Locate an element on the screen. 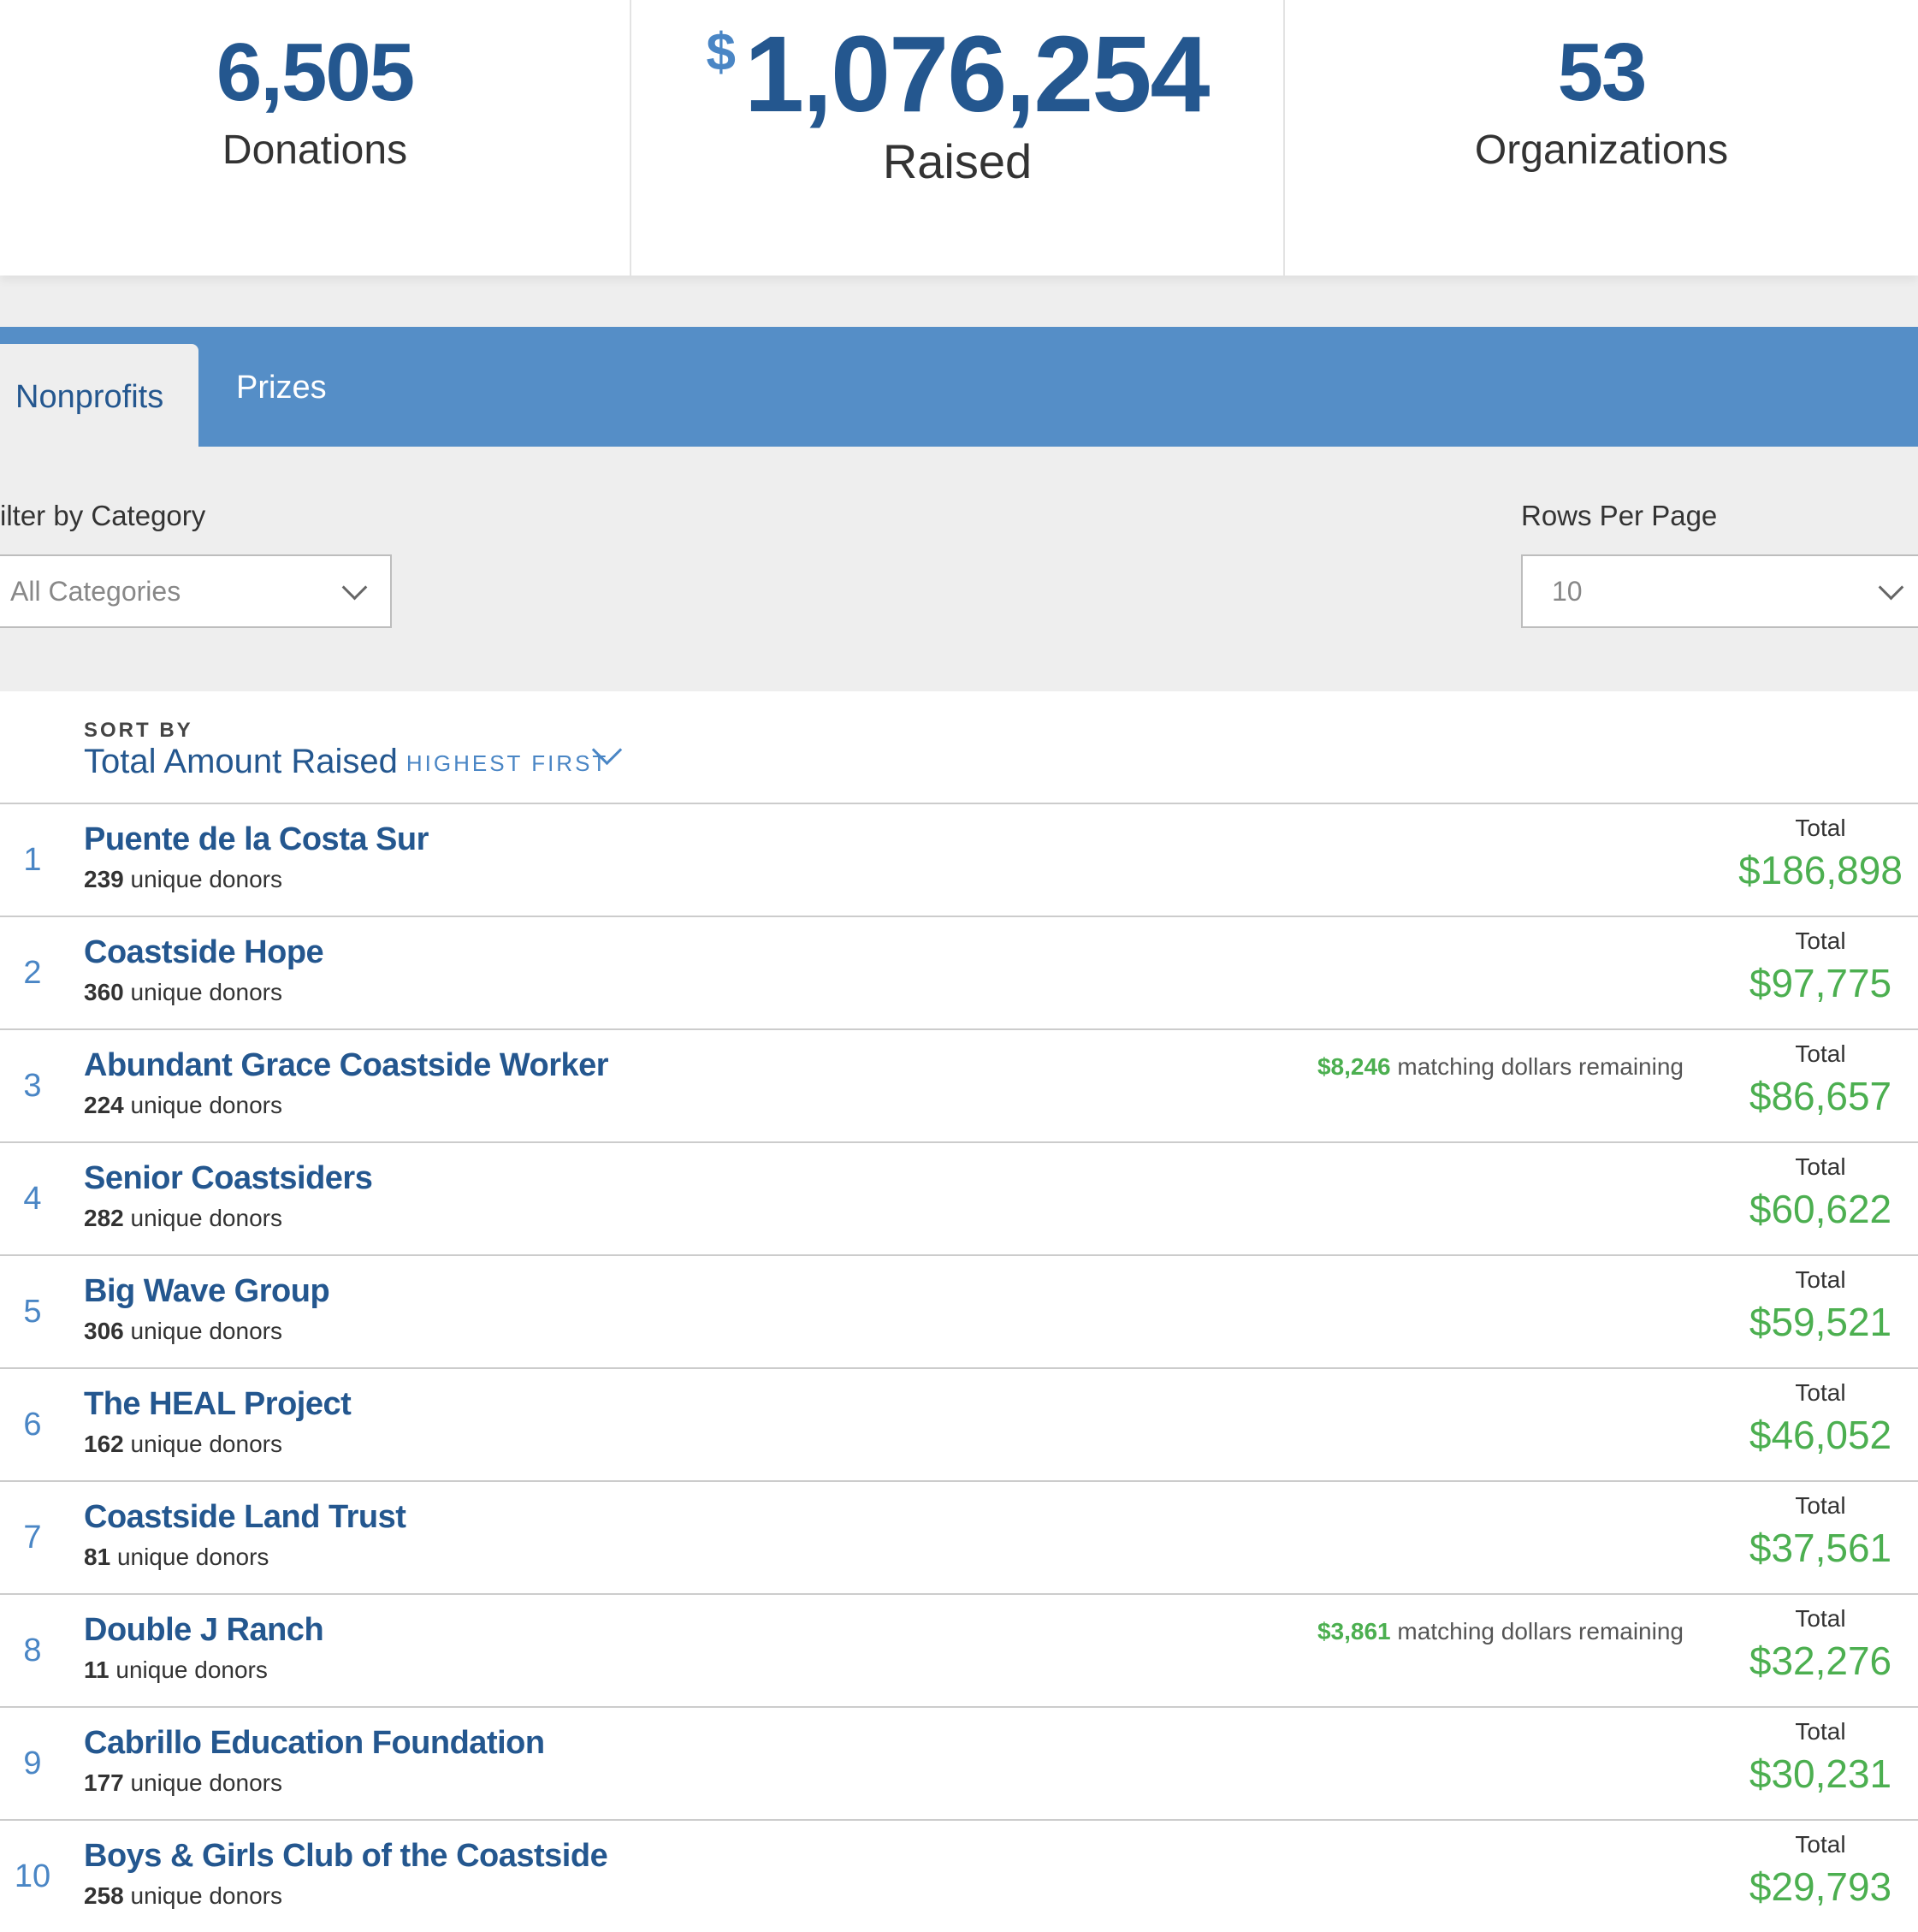 The image size is (1918, 1932). rank-number: 4 is located at coordinates (32, 1199).